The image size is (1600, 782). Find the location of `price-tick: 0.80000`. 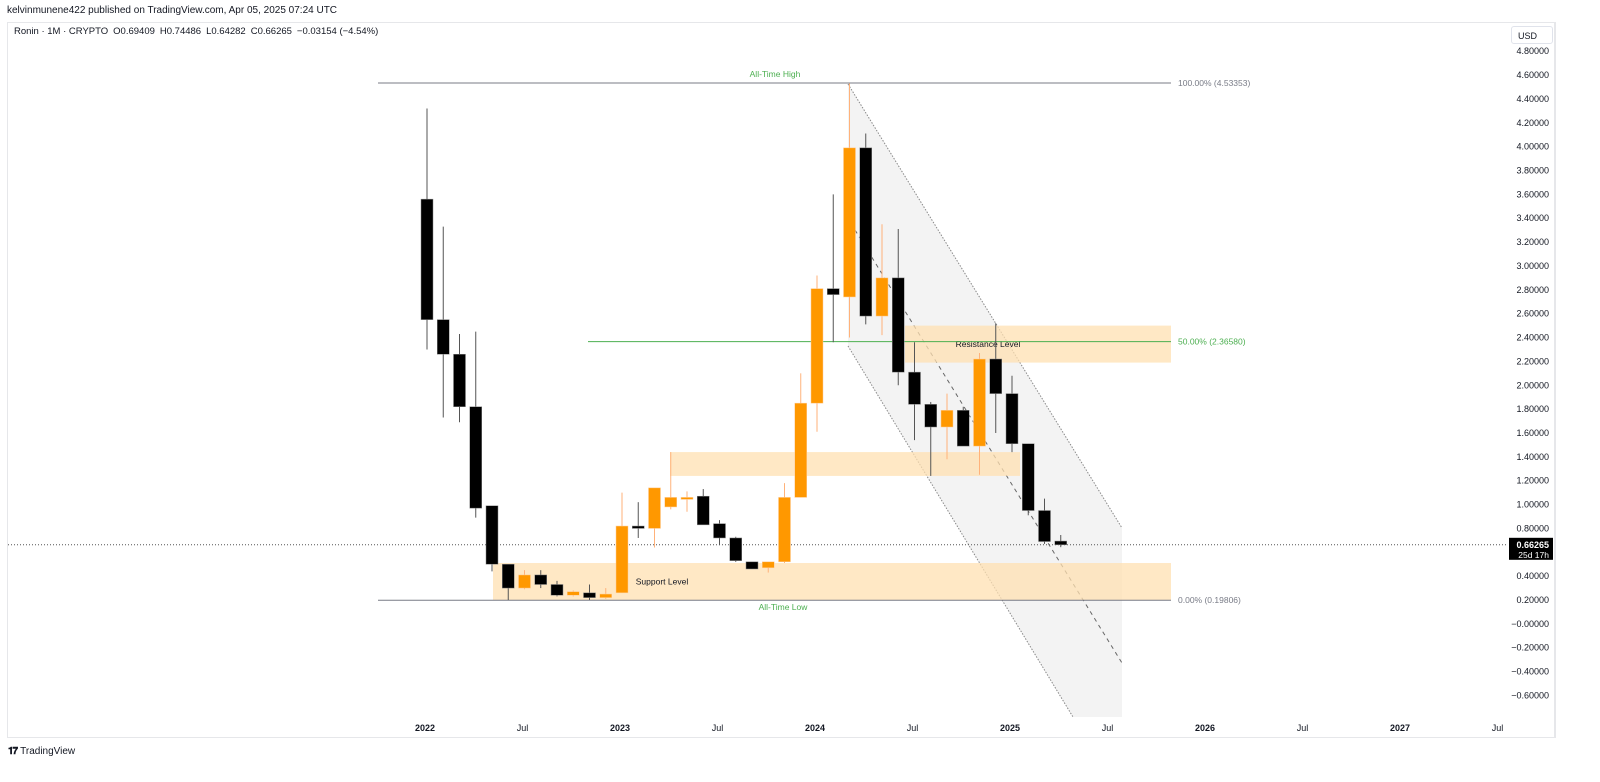

price-tick: 0.80000 is located at coordinates (1532, 528).